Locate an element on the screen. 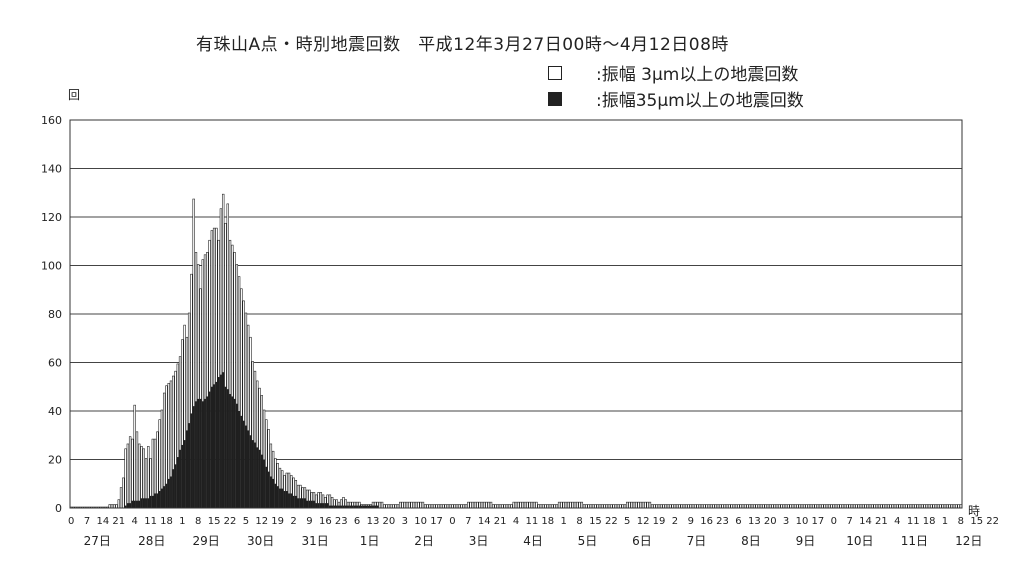 The width and height of the screenshot is (1013, 574). x-tick-label: 23 is located at coordinates (341, 521).